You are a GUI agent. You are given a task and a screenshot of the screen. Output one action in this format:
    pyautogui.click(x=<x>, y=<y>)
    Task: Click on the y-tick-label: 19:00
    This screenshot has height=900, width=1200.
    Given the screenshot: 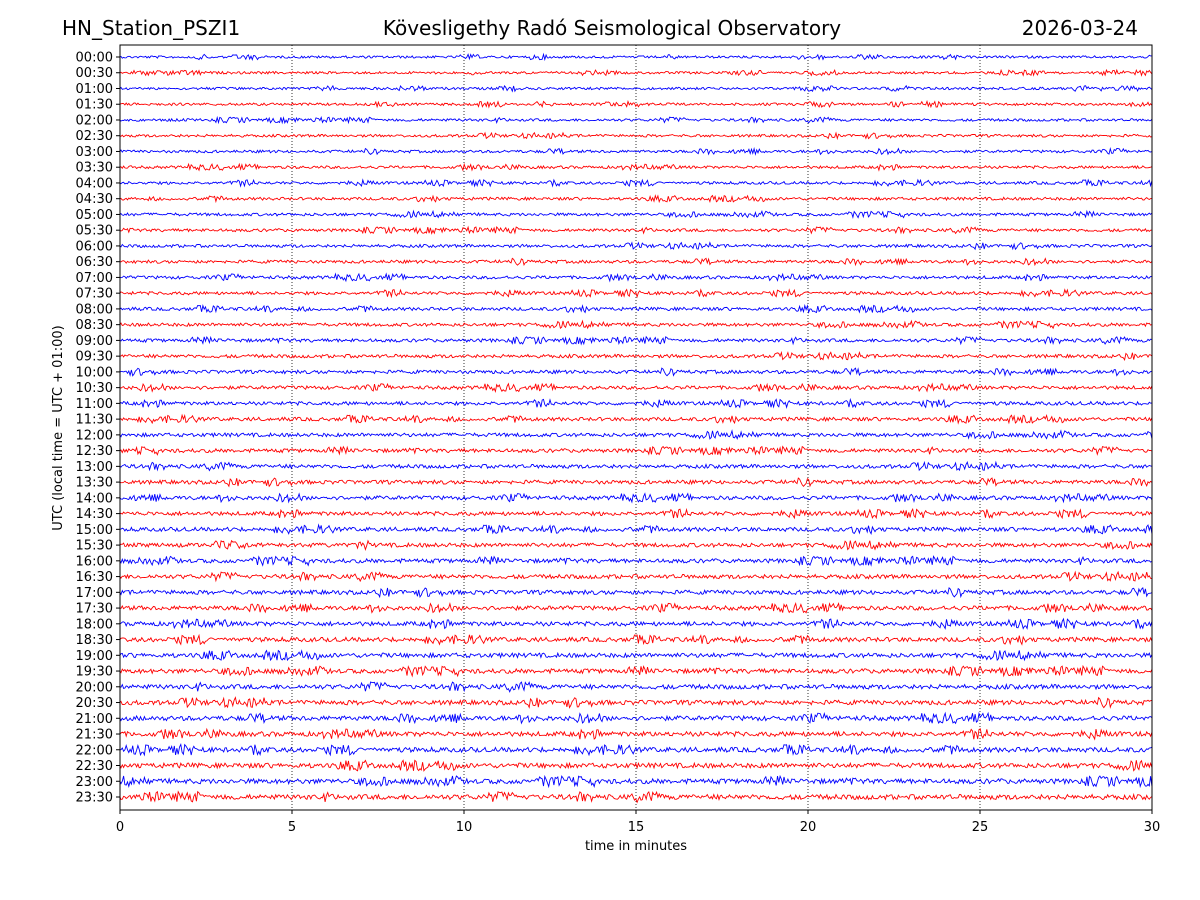 What is the action you would take?
    pyautogui.click(x=94, y=656)
    